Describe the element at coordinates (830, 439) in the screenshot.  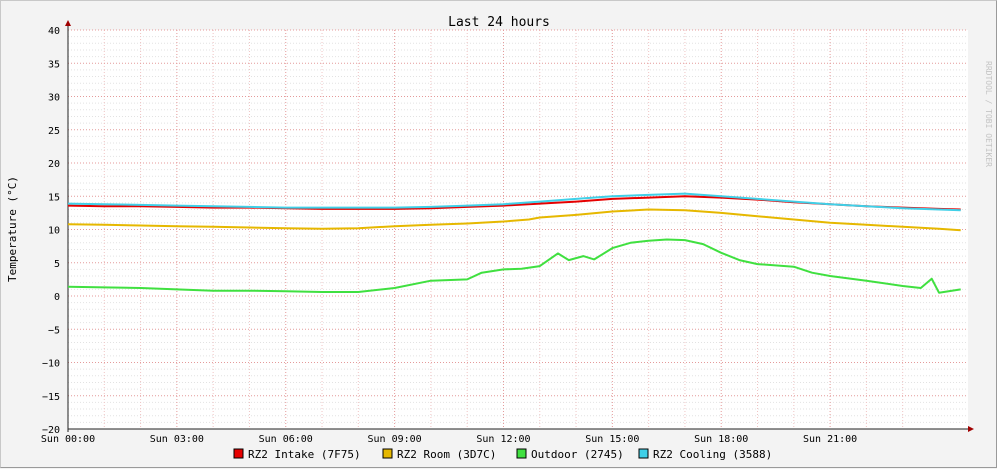
I see `x-tick-label: Sun 21:00` at that location.